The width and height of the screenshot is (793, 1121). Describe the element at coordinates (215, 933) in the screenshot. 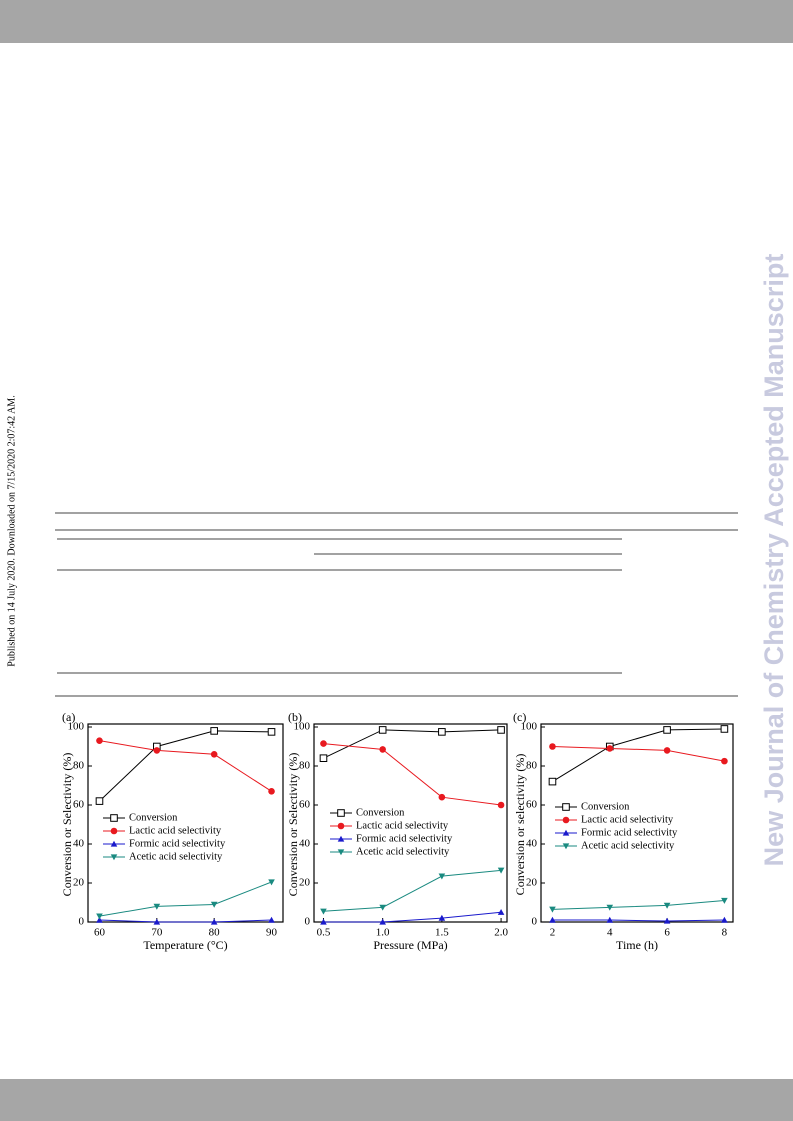

I see `x-tick-label: 80` at that location.